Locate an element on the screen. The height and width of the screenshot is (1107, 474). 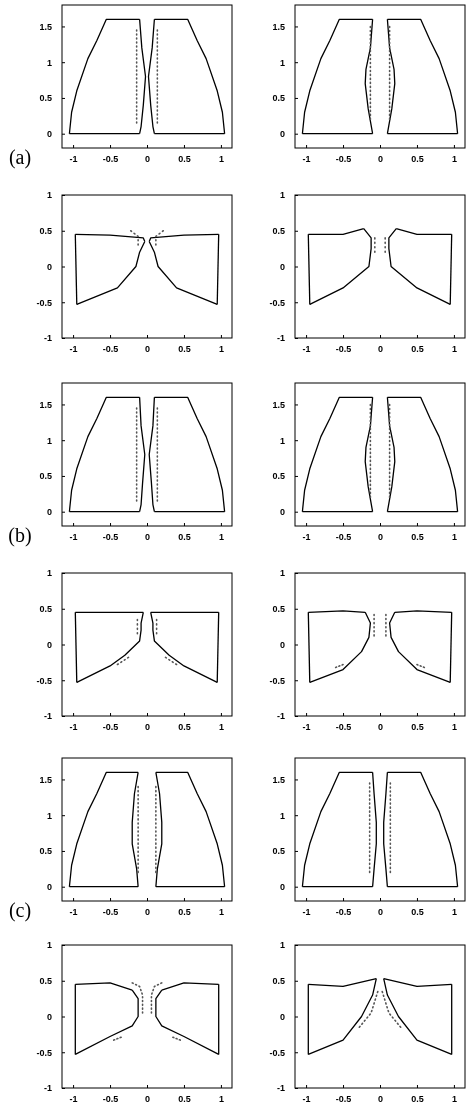
text: (a) is located at coordinates (20, 157).